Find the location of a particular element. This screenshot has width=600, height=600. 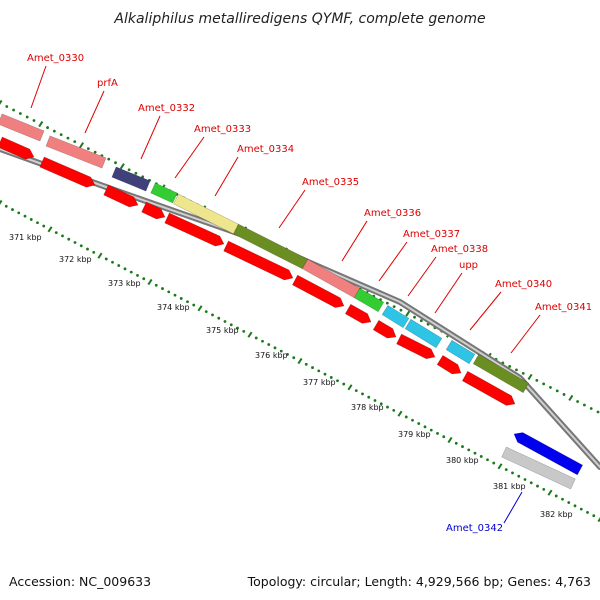

gene-block-upp is located at coordinates (423, 333).